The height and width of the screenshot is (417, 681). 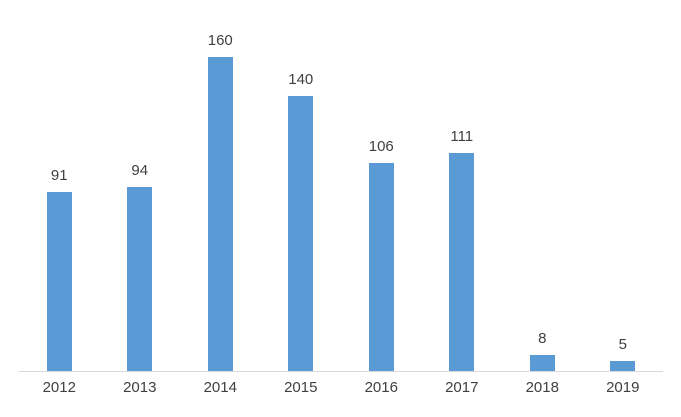 What do you see at coordinates (622, 344) in the screenshot?
I see `bar-value-label: 5` at bounding box center [622, 344].